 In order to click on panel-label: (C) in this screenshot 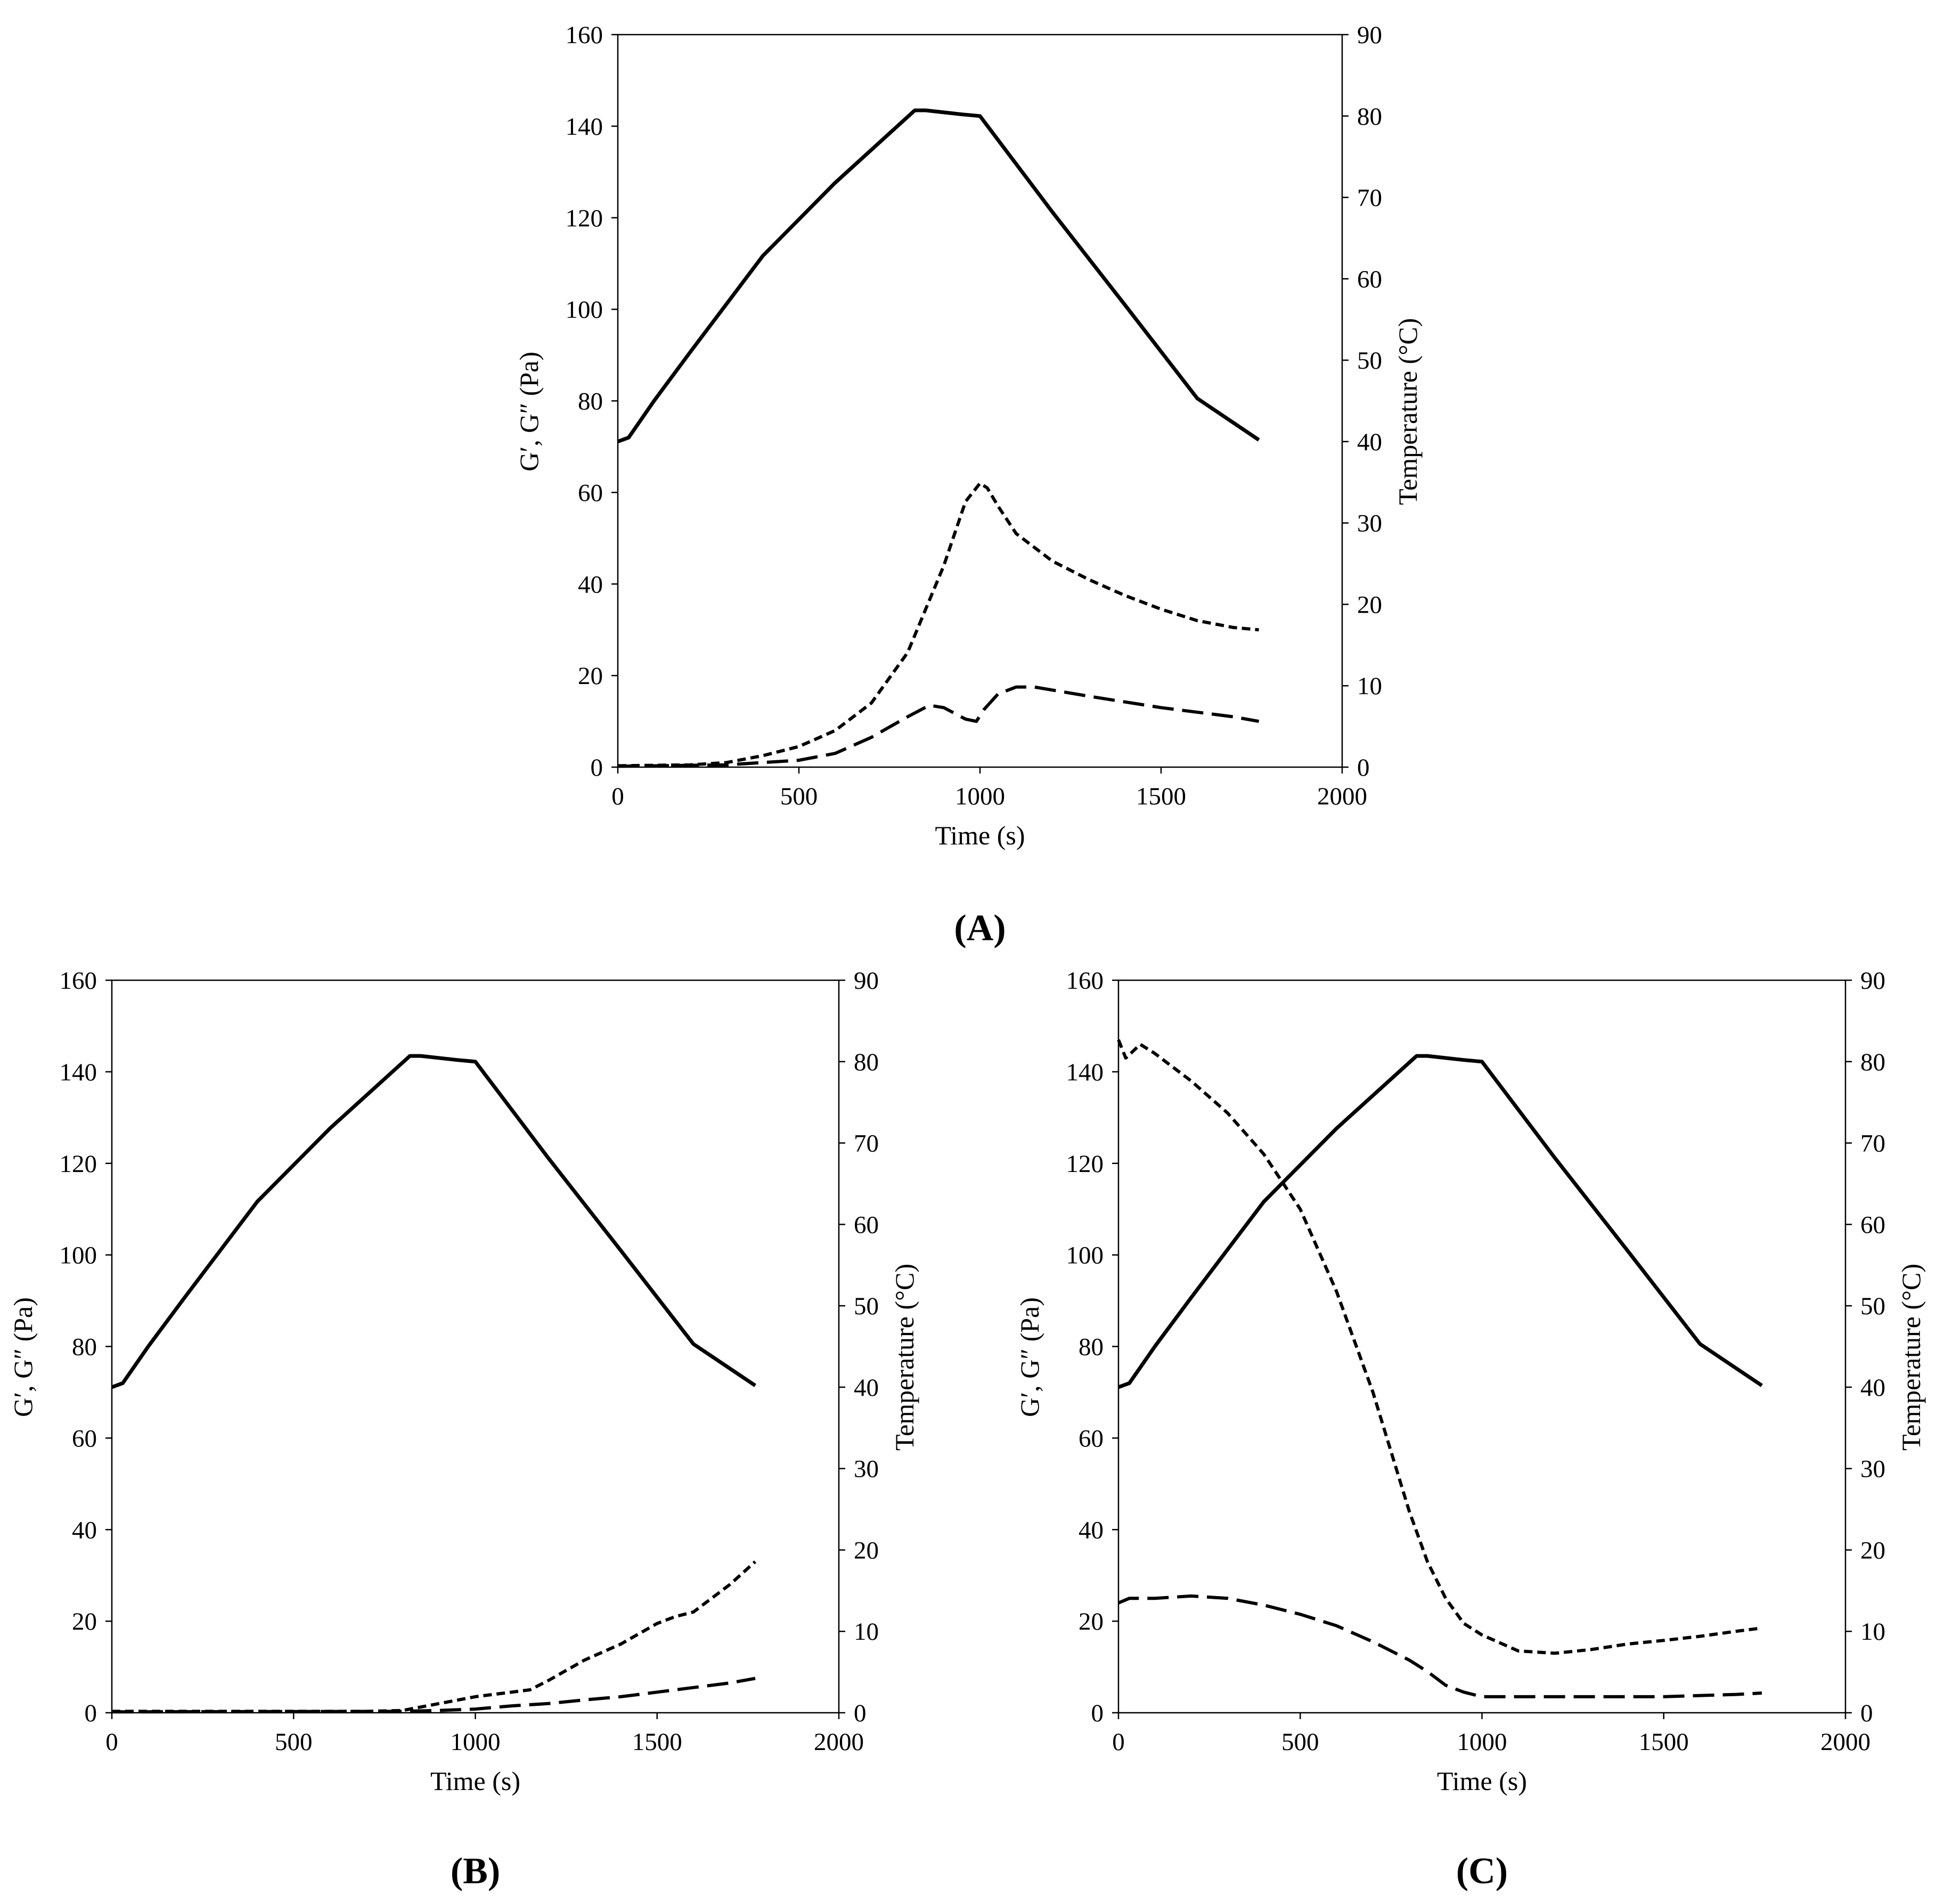, I will do `click(1482, 1872)`.